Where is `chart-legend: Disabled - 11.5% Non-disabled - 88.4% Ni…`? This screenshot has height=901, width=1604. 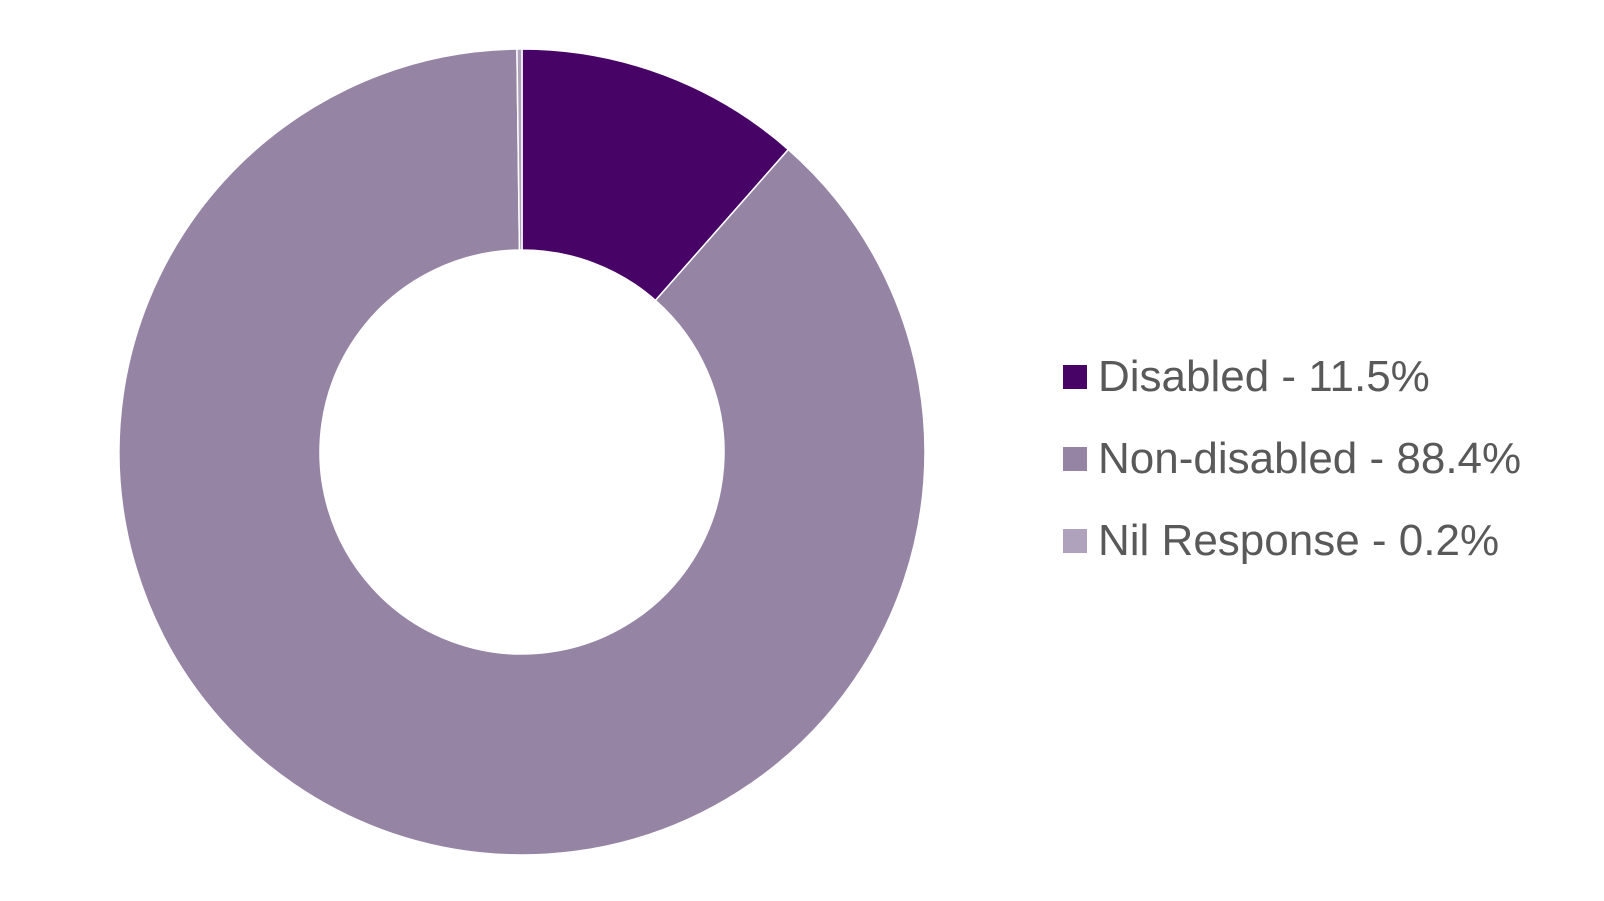 chart-legend: Disabled - 11.5% Non-disabled - 88.4% Ni… is located at coordinates (1292, 459).